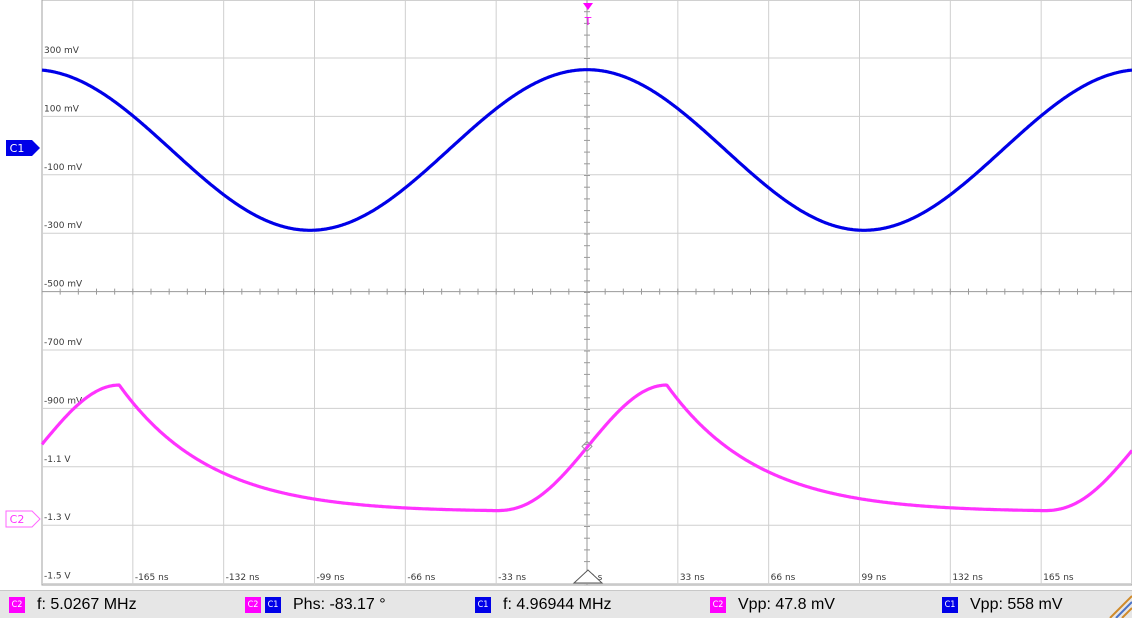  What do you see at coordinates (339, 604) in the screenshot?
I see `measurement-text: Phs: -83.17 °` at bounding box center [339, 604].